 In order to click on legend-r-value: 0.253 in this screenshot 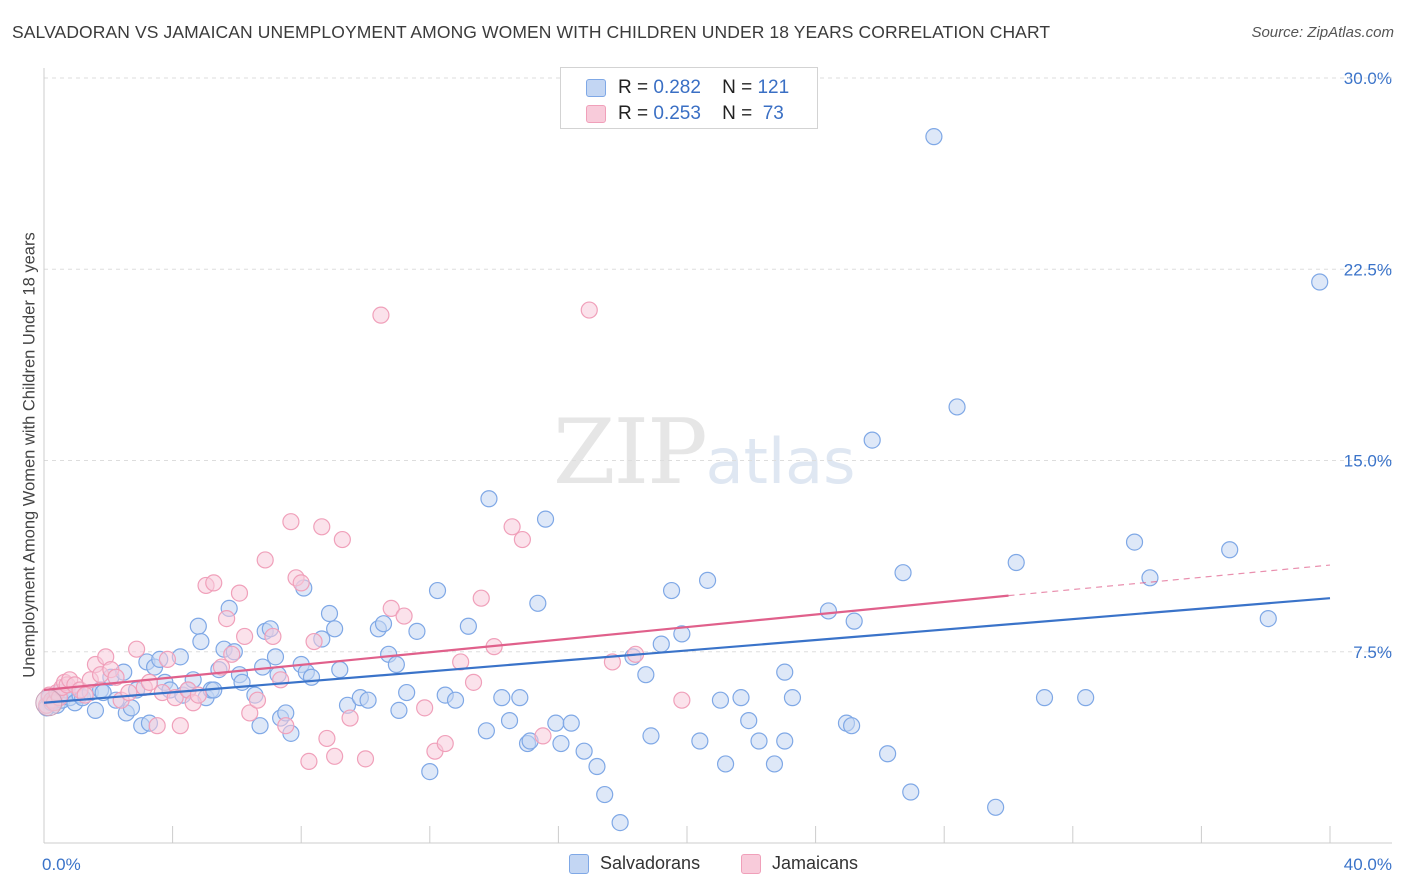, I will do `click(677, 113)`.